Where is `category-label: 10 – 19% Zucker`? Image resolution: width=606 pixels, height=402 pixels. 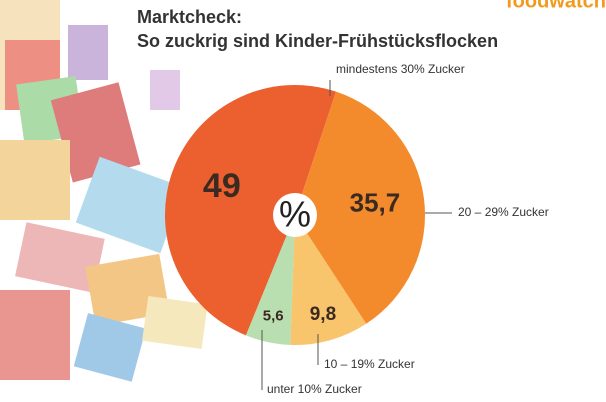
category-label: 10 – 19% Zucker is located at coordinates (369, 364).